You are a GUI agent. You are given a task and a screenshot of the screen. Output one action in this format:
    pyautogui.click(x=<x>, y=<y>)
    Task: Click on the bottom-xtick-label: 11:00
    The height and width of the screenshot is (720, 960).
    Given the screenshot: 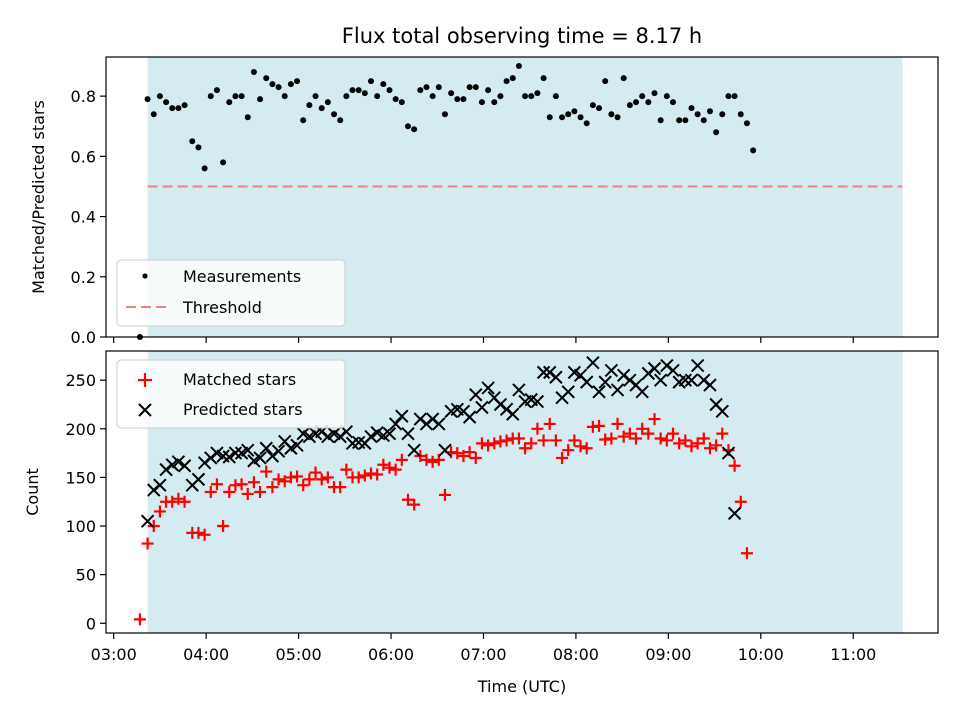 What is the action you would take?
    pyautogui.click(x=853, y=654)
    